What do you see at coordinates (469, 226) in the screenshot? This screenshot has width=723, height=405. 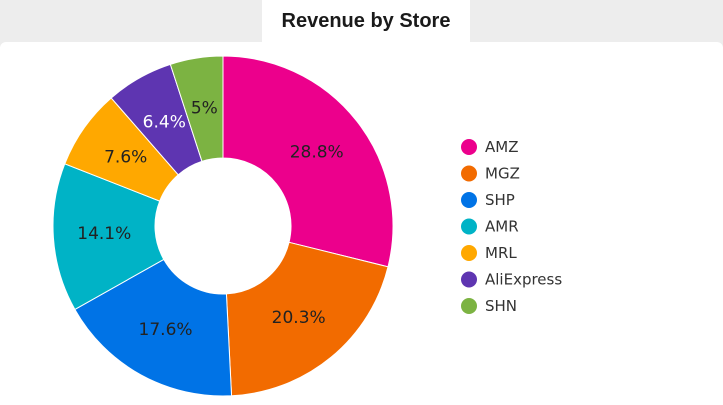 I see `legend-marker-amr` at bounding box center [469, 226].